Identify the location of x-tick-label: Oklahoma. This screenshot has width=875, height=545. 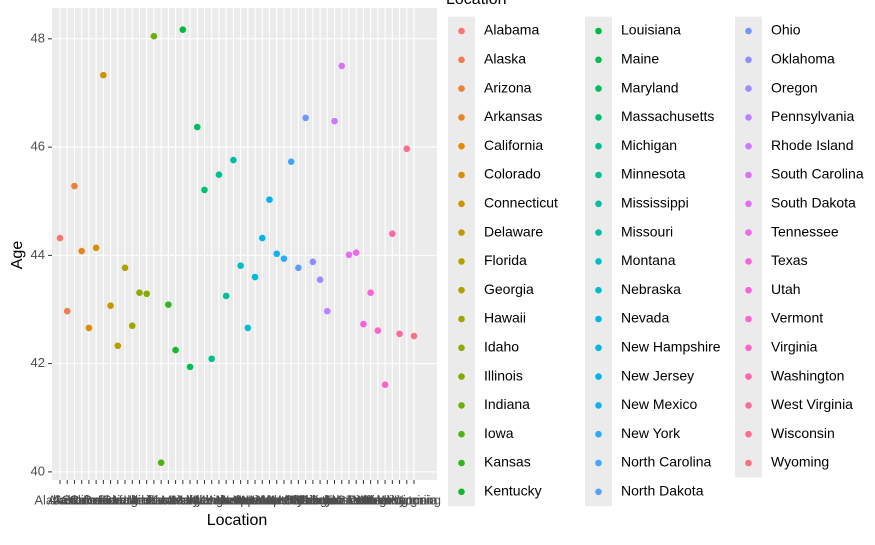
(313, 499).